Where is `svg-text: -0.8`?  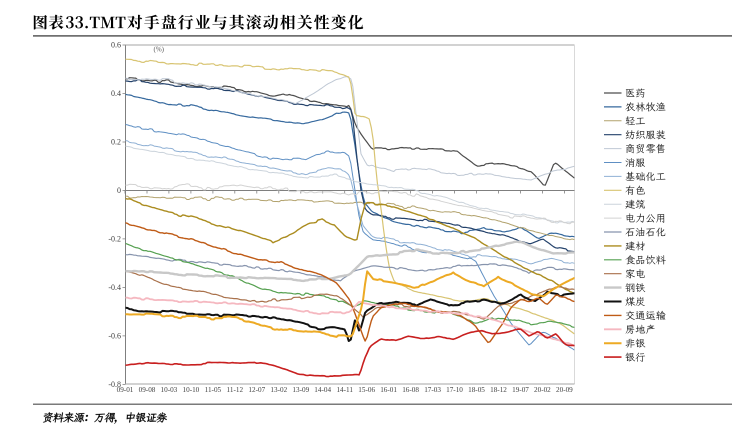 svg-text: -0.8 is located at coordinates (114, 384).